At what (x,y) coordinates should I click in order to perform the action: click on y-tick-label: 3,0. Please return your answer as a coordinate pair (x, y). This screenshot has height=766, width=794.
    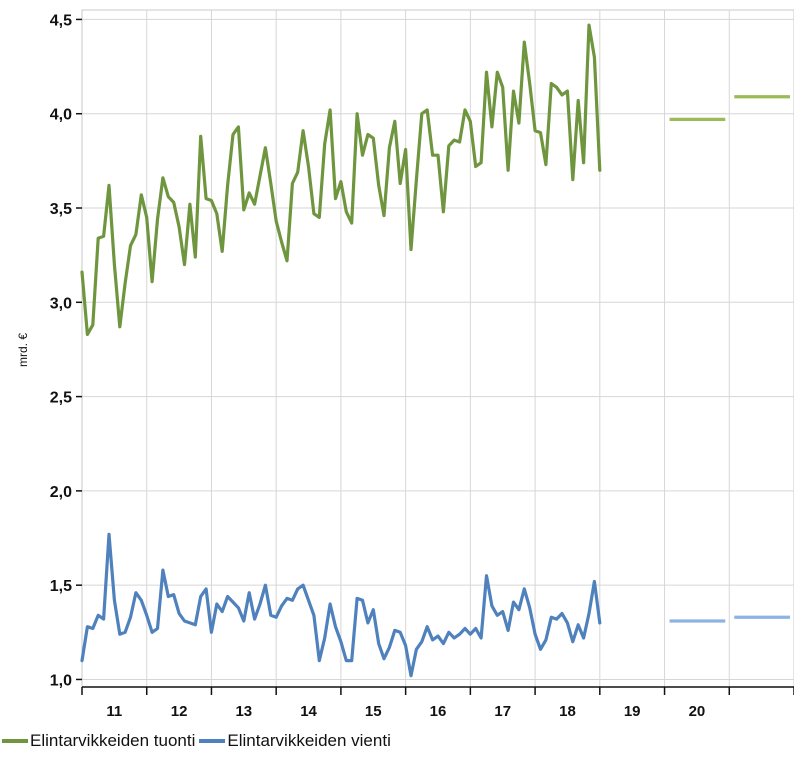
    Looking at the image, I should click on (61, 303).